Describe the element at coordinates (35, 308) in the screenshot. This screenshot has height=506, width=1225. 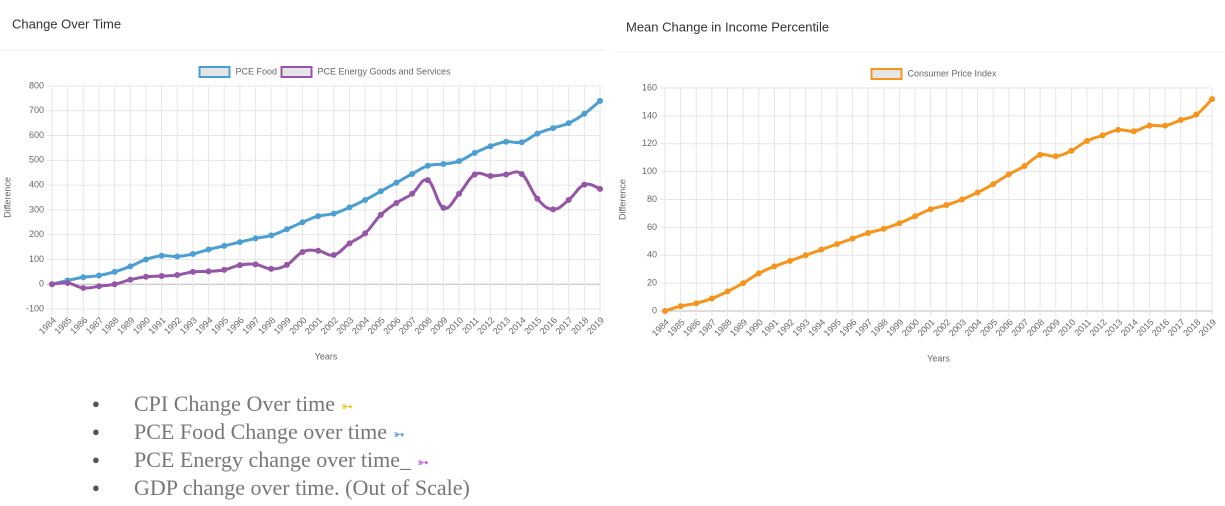
I see `y-tick-label: -100` at that location.